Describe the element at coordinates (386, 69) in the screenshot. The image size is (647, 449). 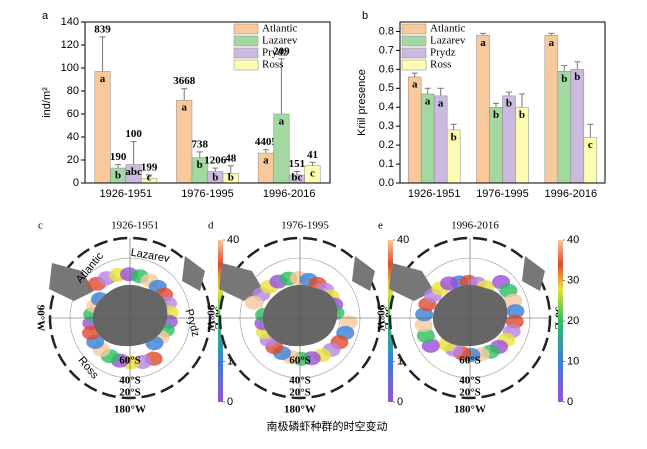
I see `y-tick-label: 0.6` at that location.